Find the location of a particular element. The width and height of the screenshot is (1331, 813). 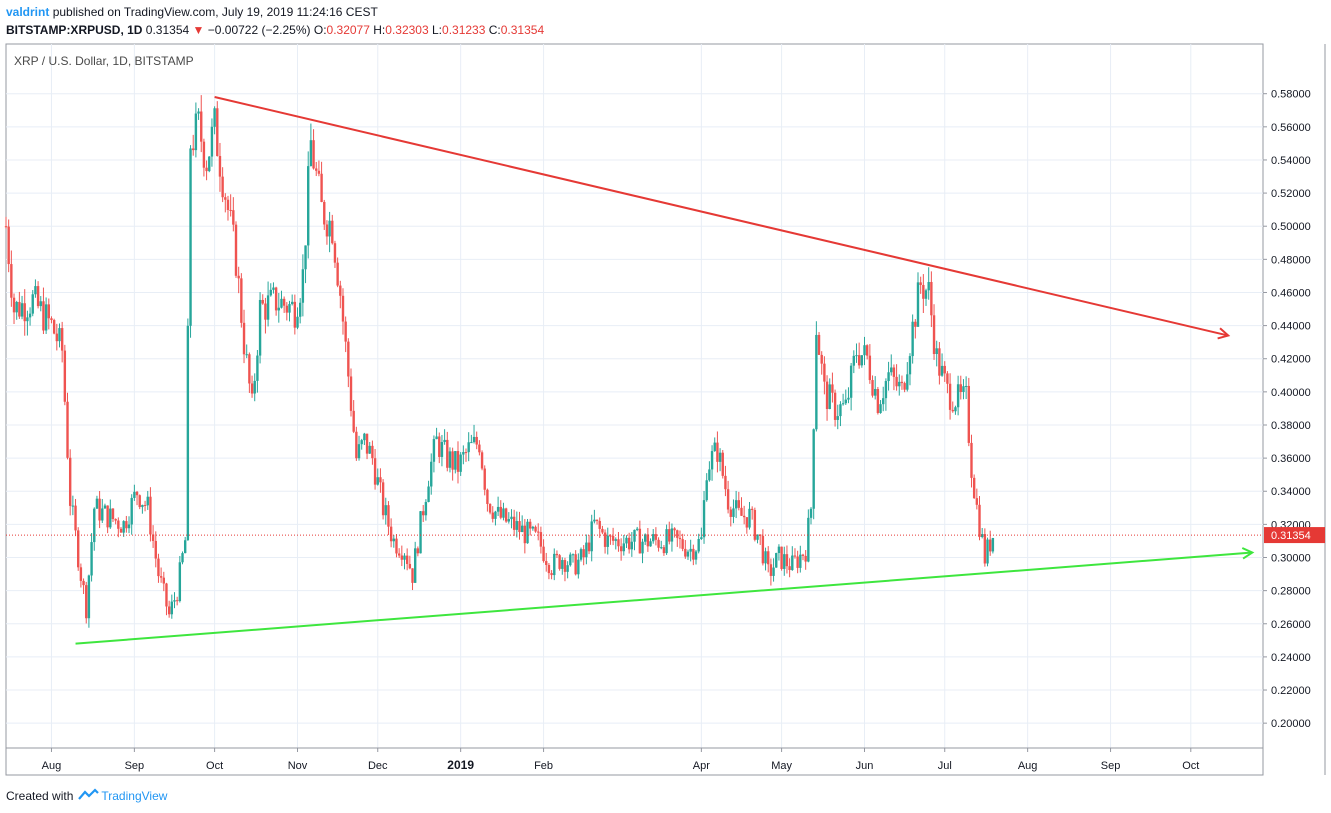

y-tick-label: 0.42000 is located at coordinates (1291, 360).